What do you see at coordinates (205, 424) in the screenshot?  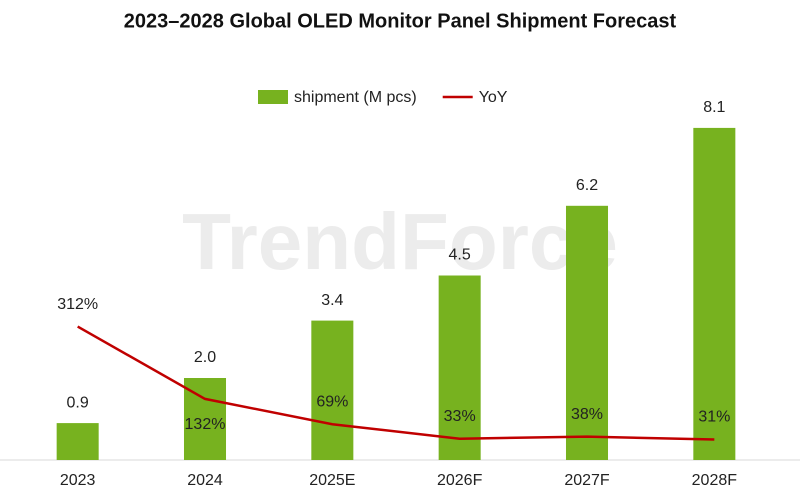 I see `data-label: 132%` at bounding box center [205, 424].